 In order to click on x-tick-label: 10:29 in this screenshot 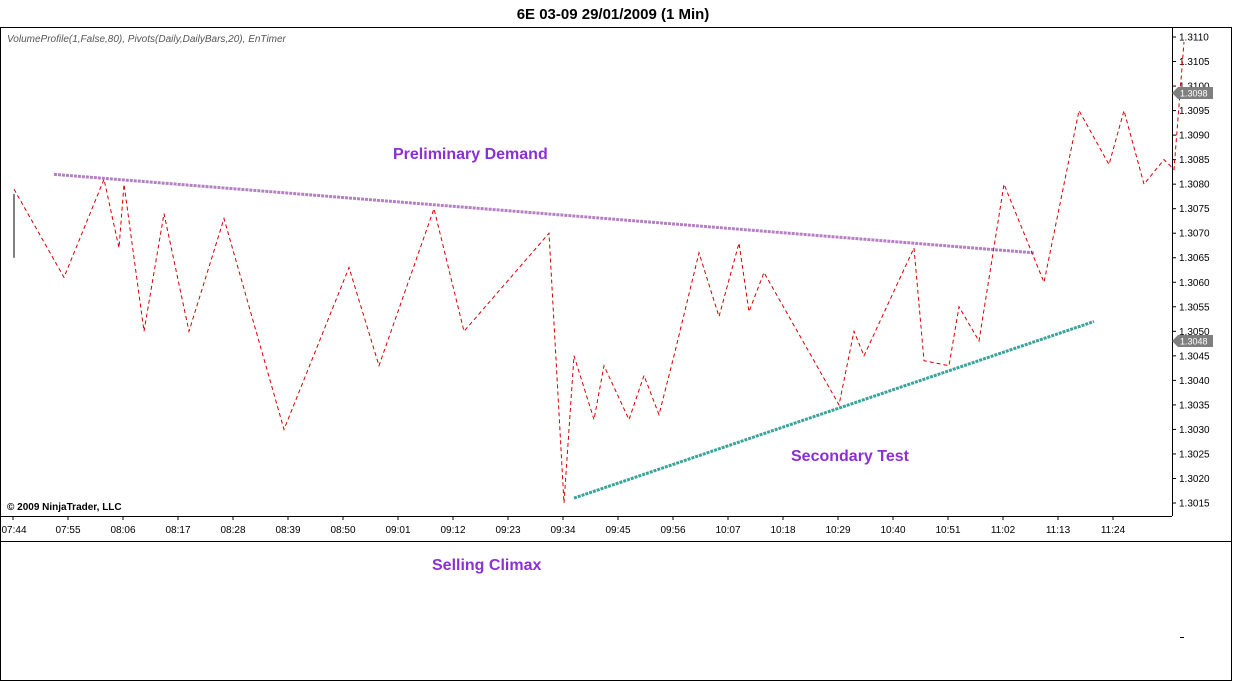, I will do `click(837, 530)`.